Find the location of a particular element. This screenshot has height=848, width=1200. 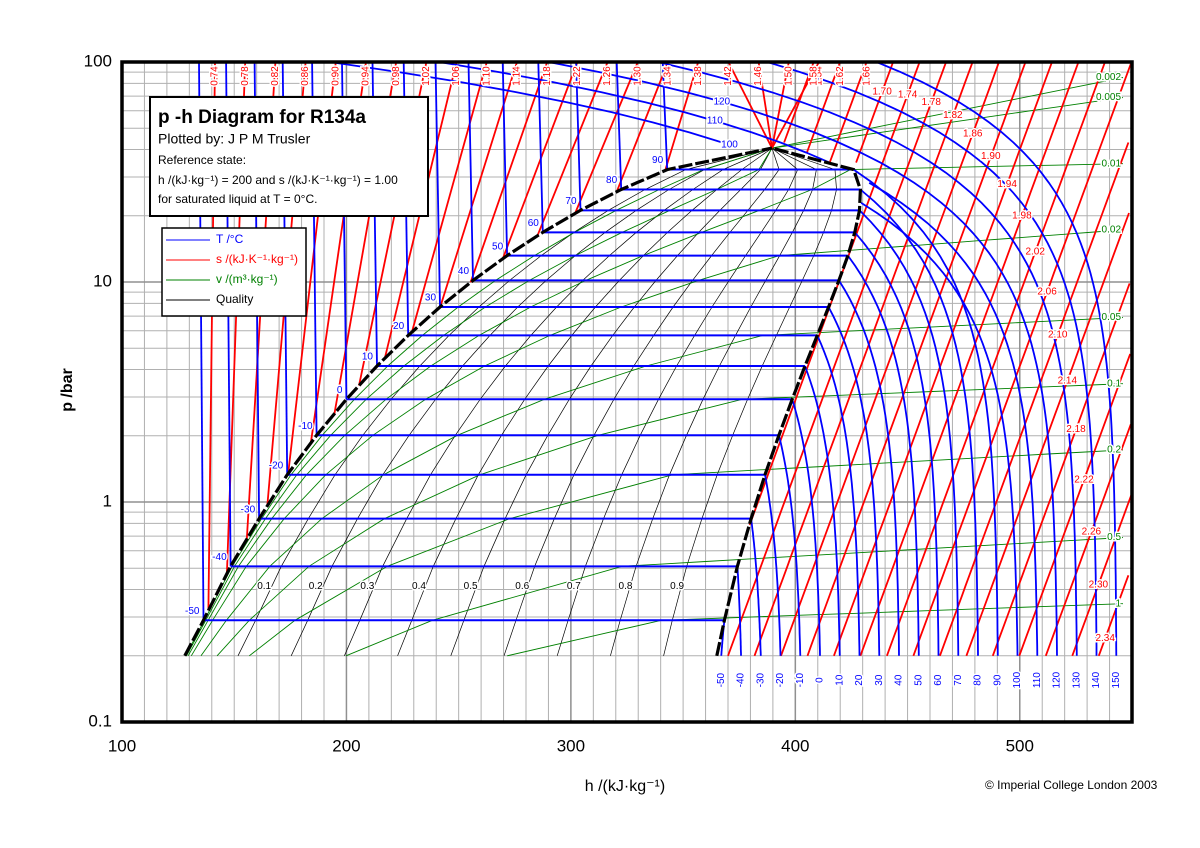

s-label: 1.74 is located at coordinates (908, 94).